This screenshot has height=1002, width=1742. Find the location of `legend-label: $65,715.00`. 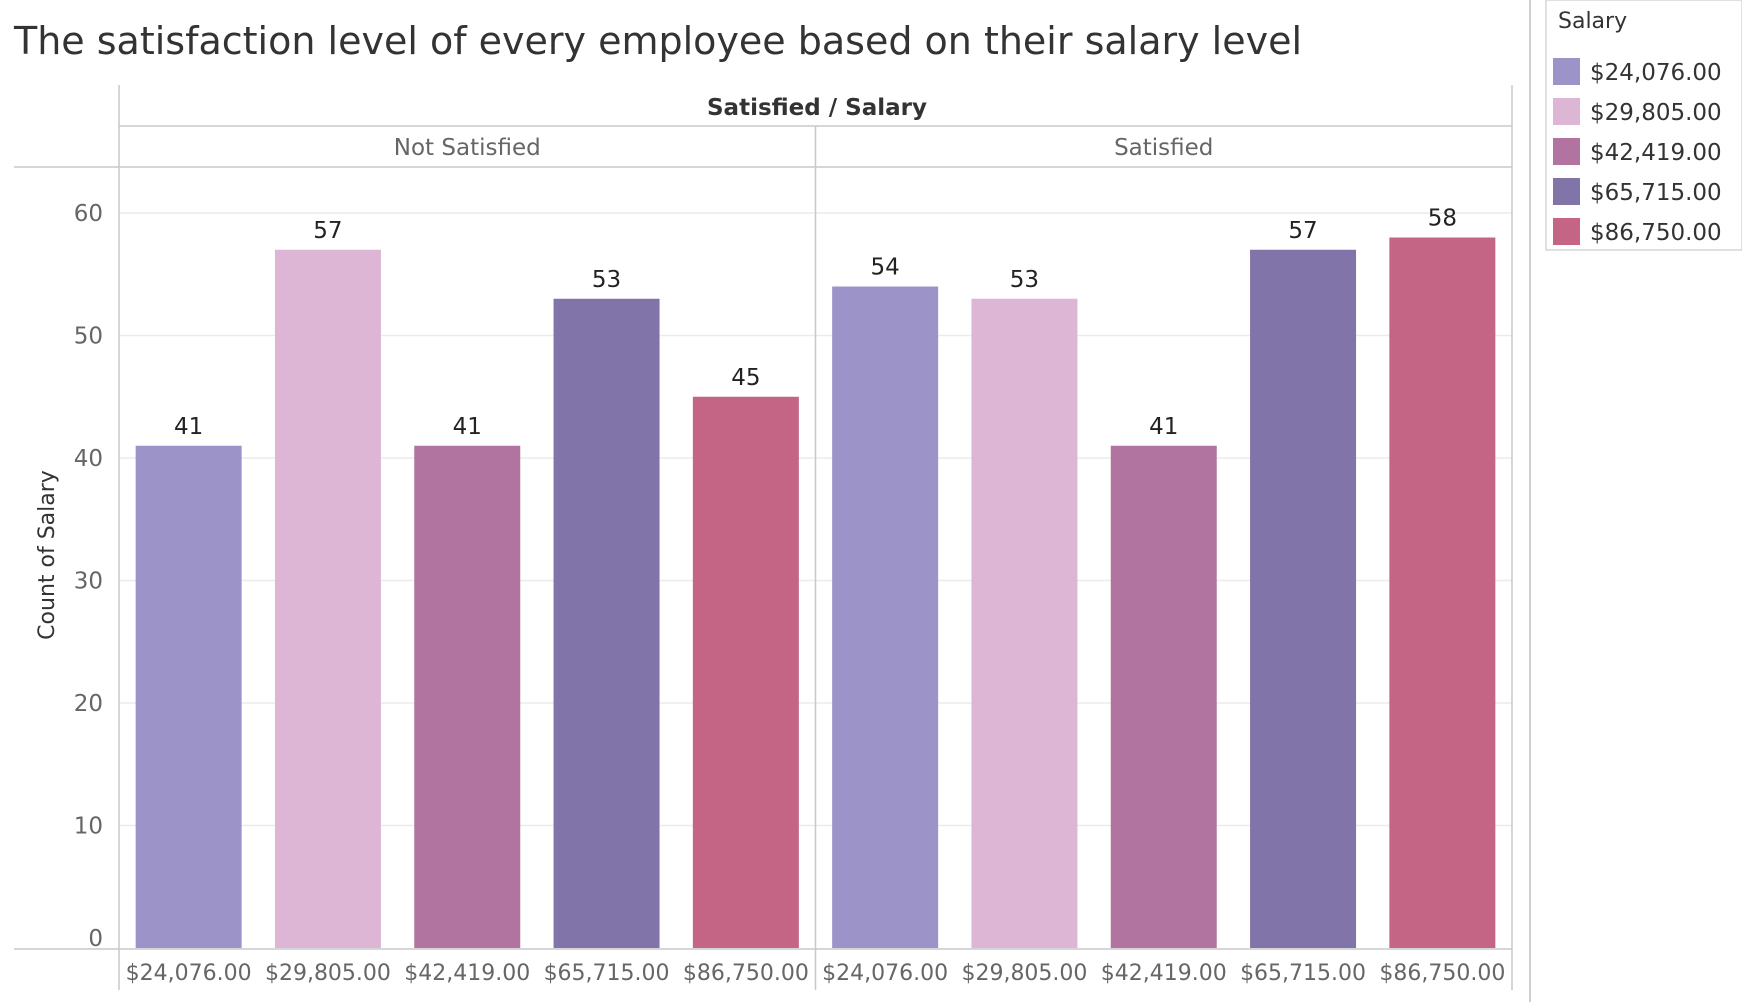

legend-label: $65,715.00 is located at coordinates (1656, 193).